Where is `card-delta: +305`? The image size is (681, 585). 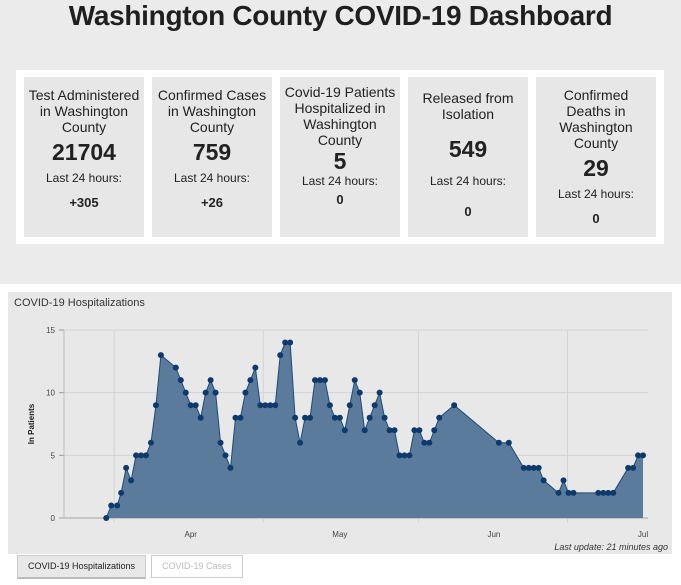
card-delta: +305 is located at coordinates (84, 202).